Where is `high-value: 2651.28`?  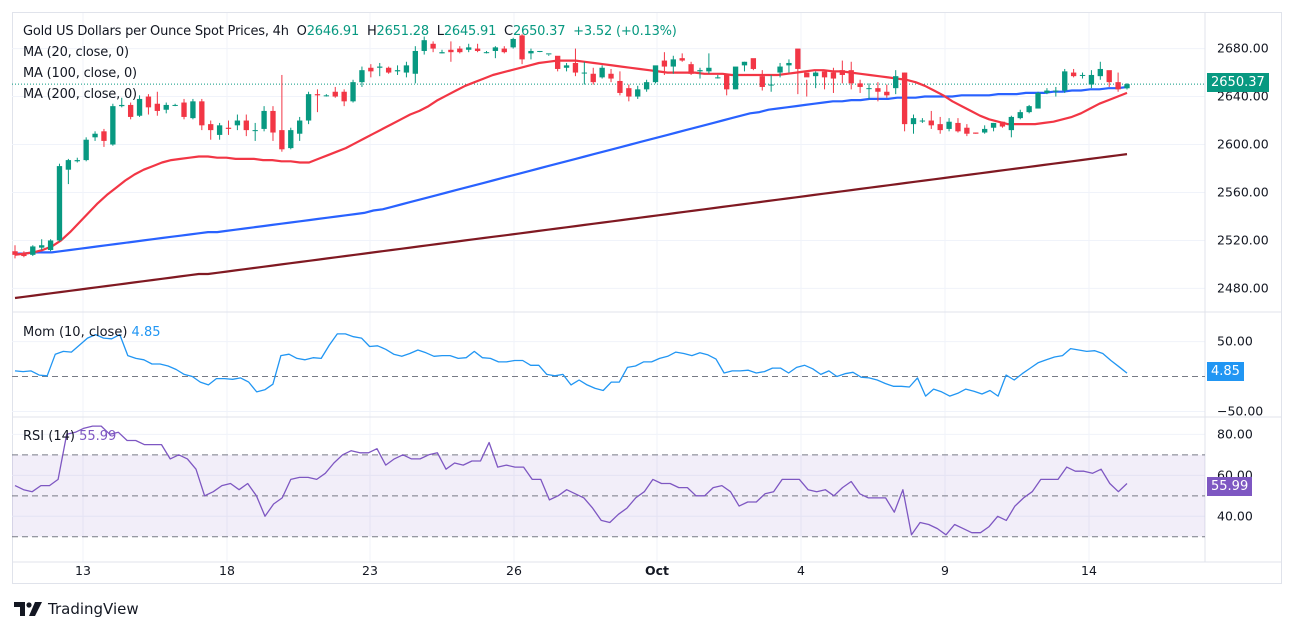 high-value: 2651.28 is located at coordinates (403, 31).